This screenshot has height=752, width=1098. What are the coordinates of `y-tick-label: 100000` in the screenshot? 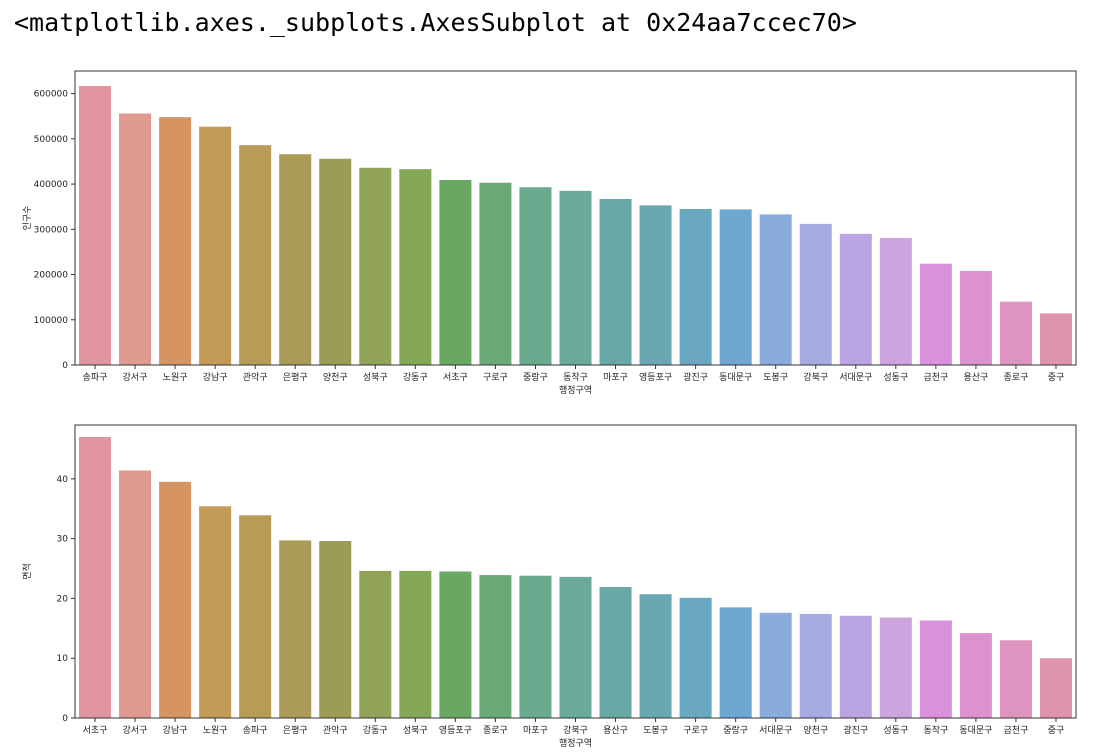 It's located at (51, 321).